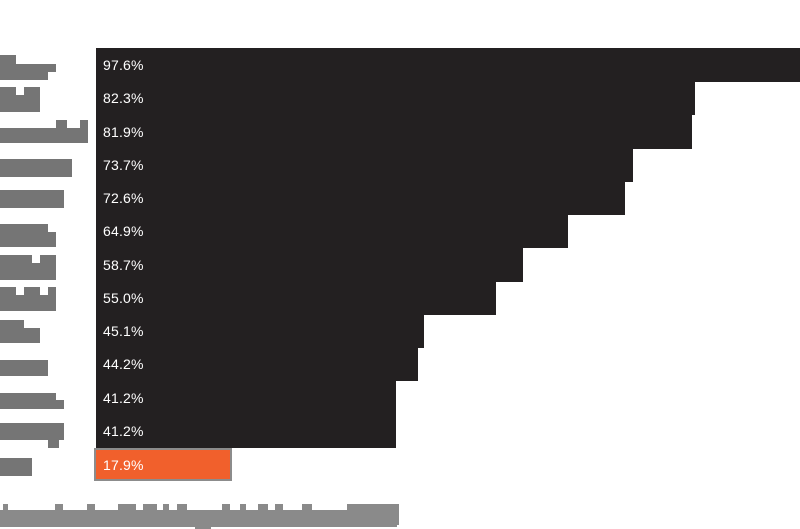 Image resolution: width=800 pixels, height=529 pixels. Describe the element at coordinates (123, 198) in the screenshot. I see `bar-value-label: 72.6%` at that location.